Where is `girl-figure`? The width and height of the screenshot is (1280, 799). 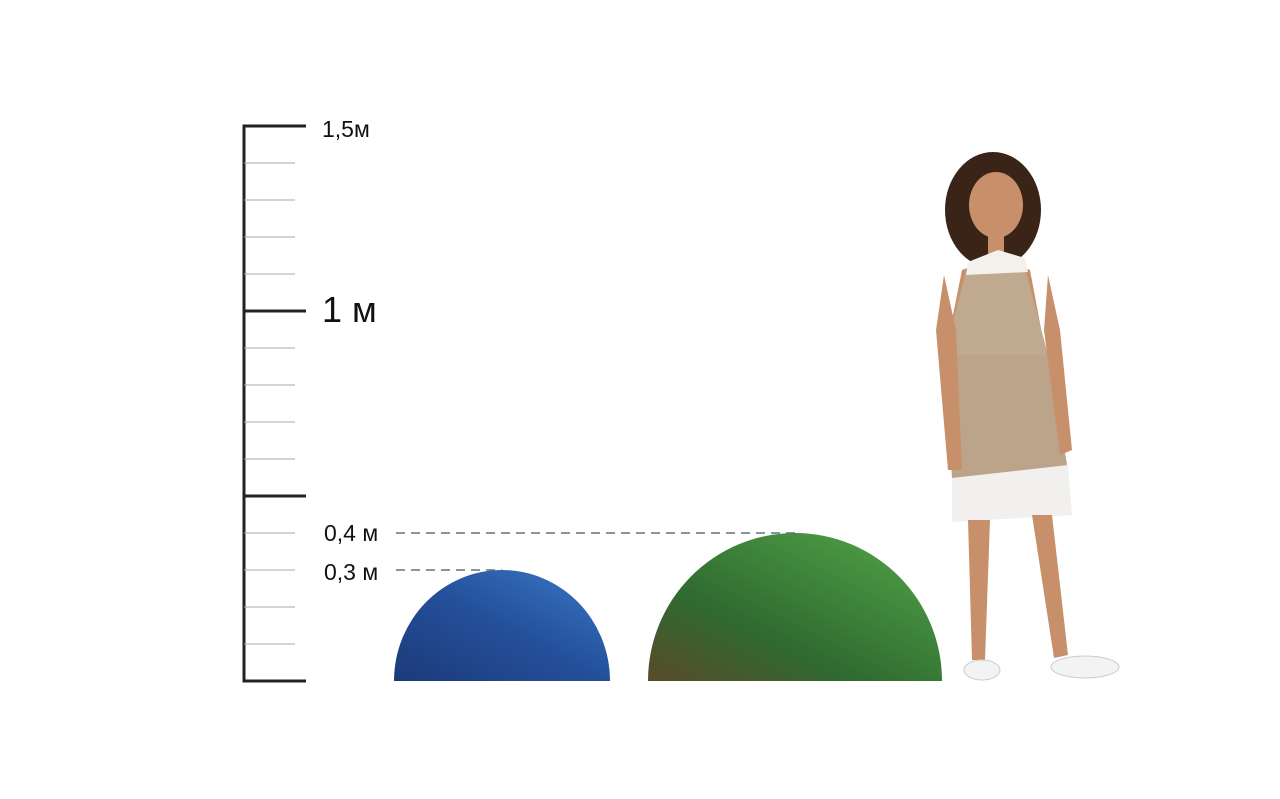
girl-figure is located at coordinates (1028, 416).